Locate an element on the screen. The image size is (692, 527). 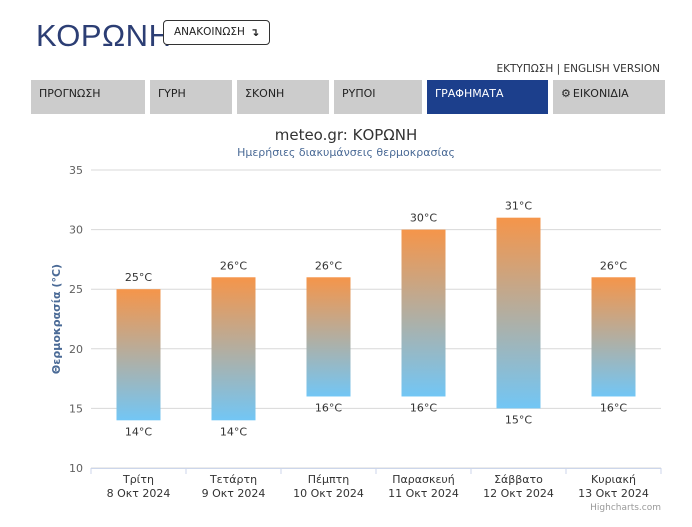
y-tick-label: 20 is located at coordinates (76, 349).